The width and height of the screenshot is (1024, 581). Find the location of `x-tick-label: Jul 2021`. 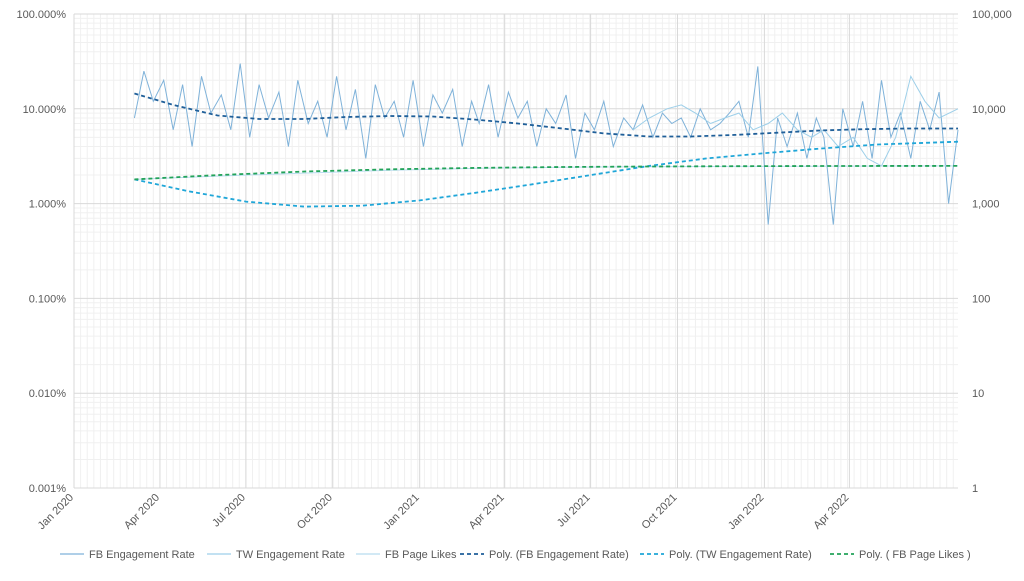

x-tick-label: Jul 2021 is located at coordinates (574, 511).